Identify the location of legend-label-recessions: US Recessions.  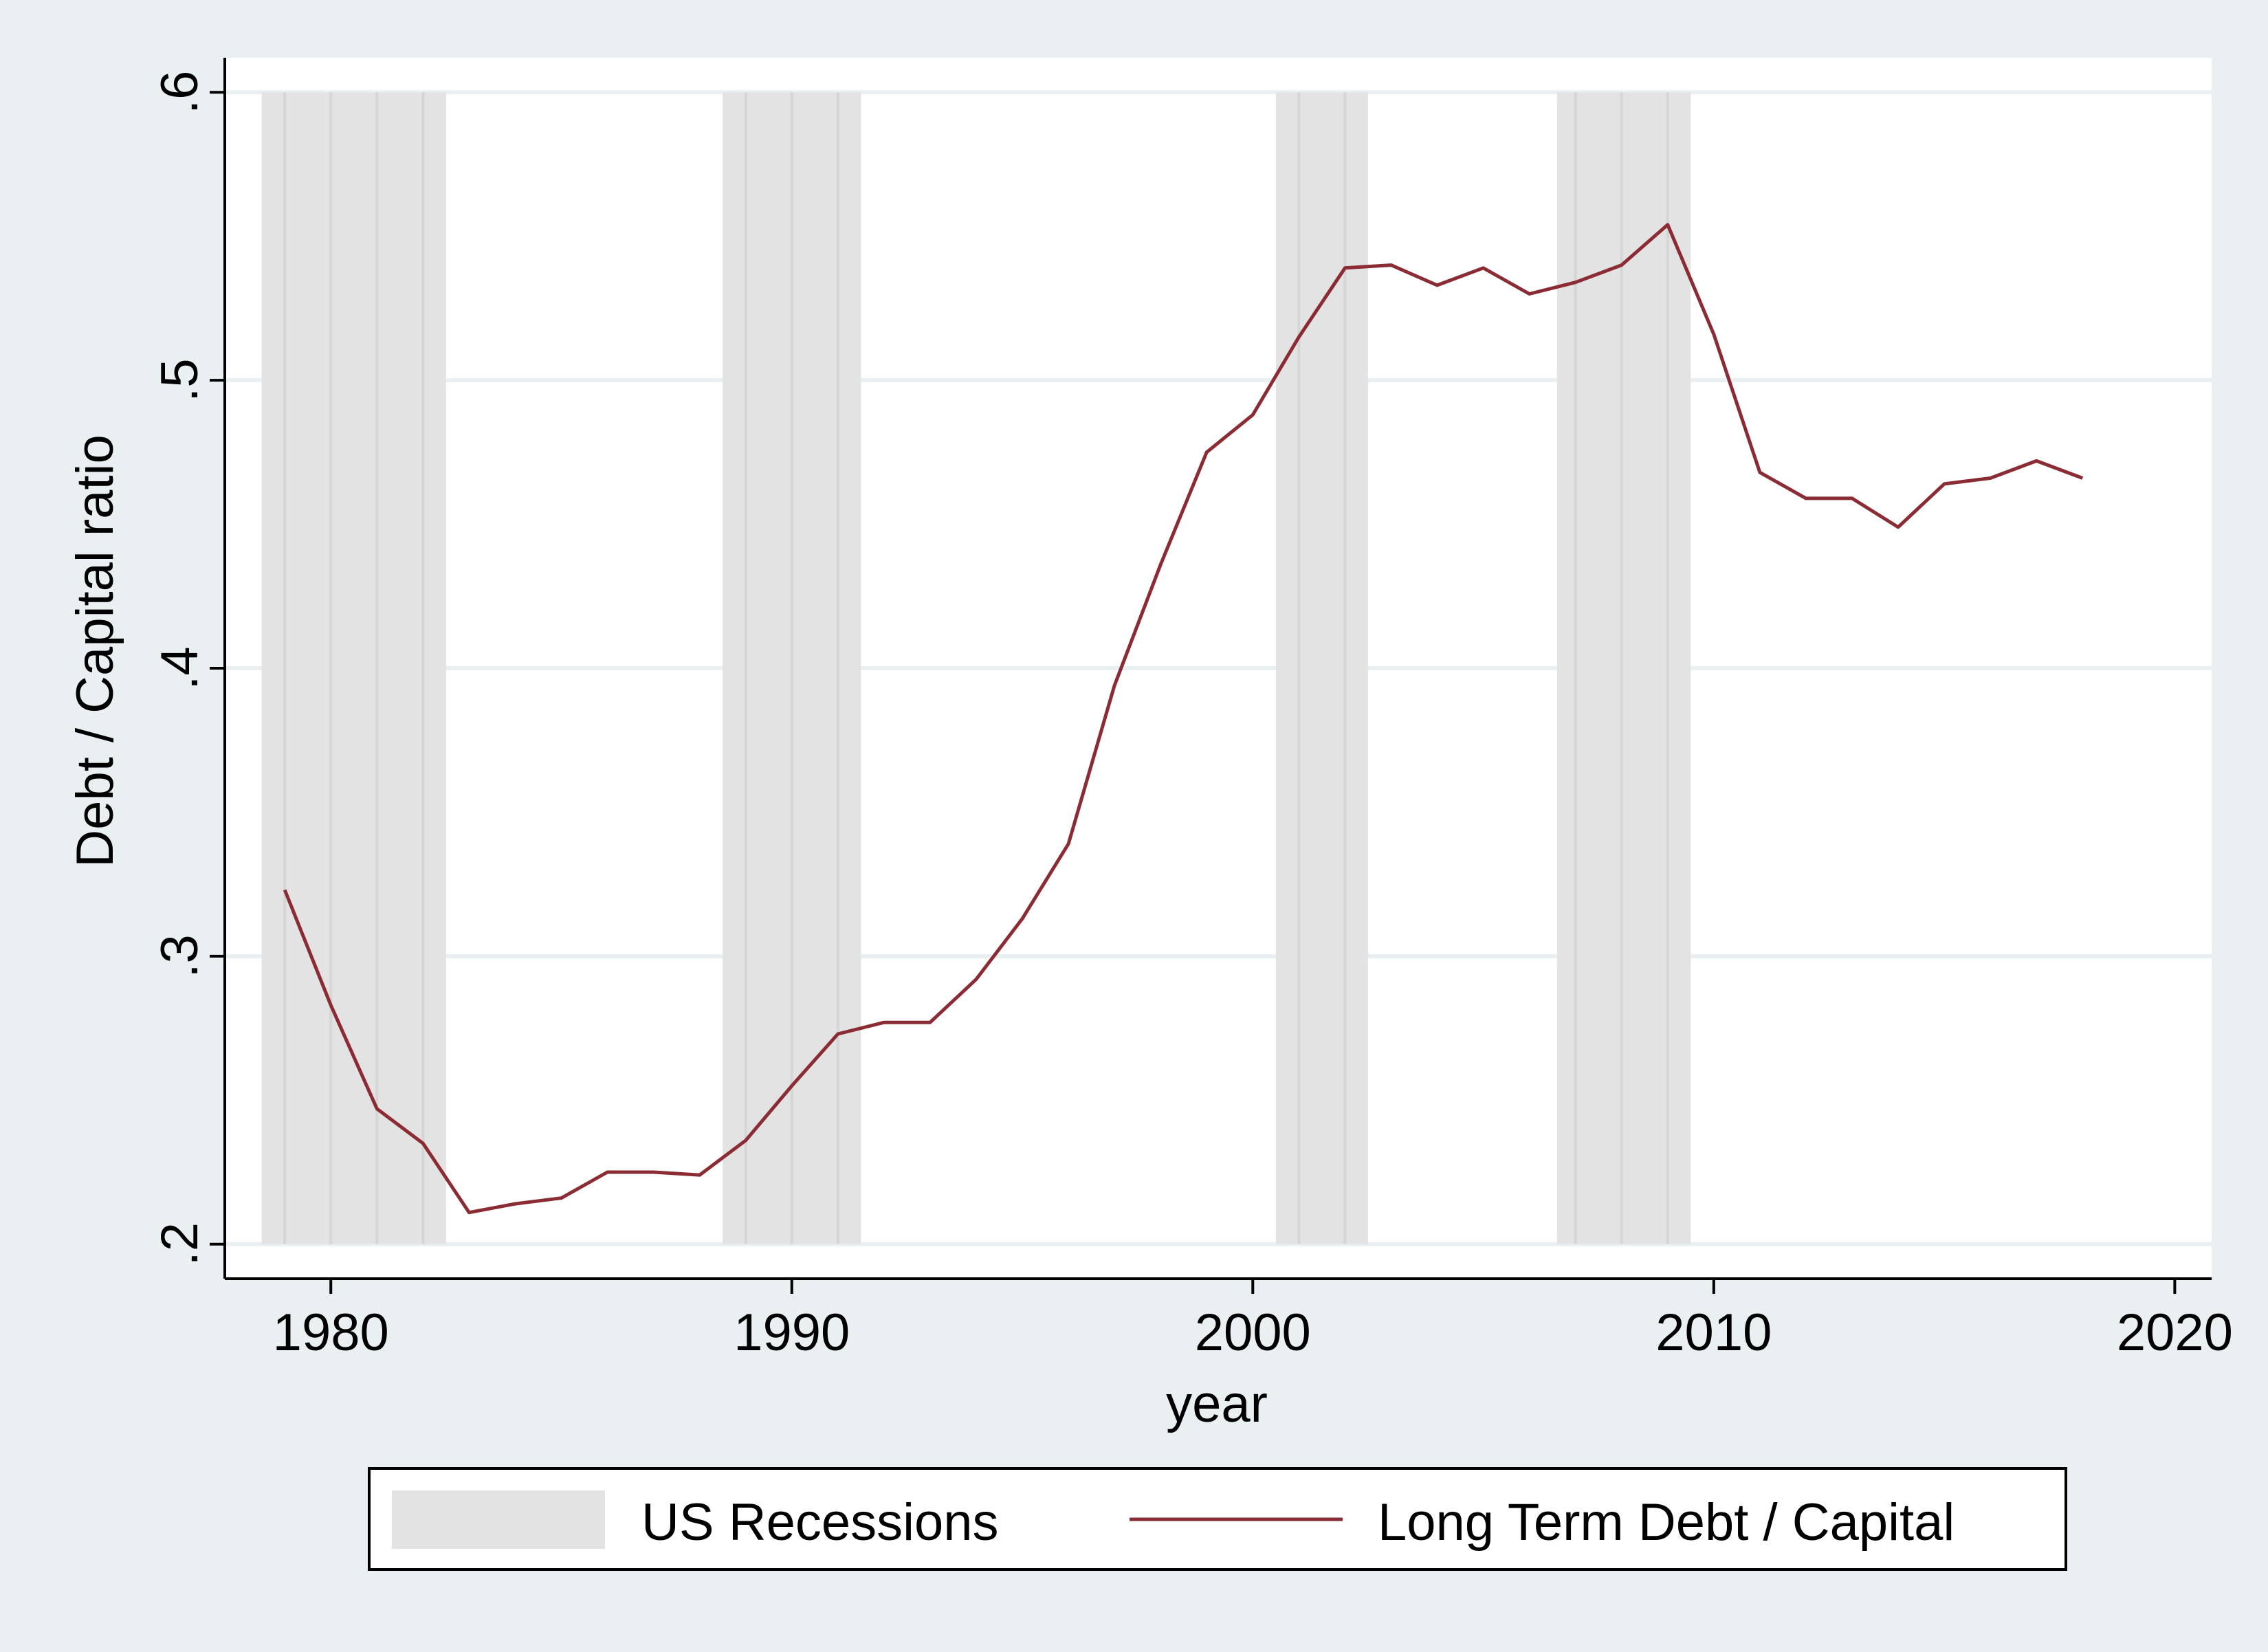
(820, 1522).